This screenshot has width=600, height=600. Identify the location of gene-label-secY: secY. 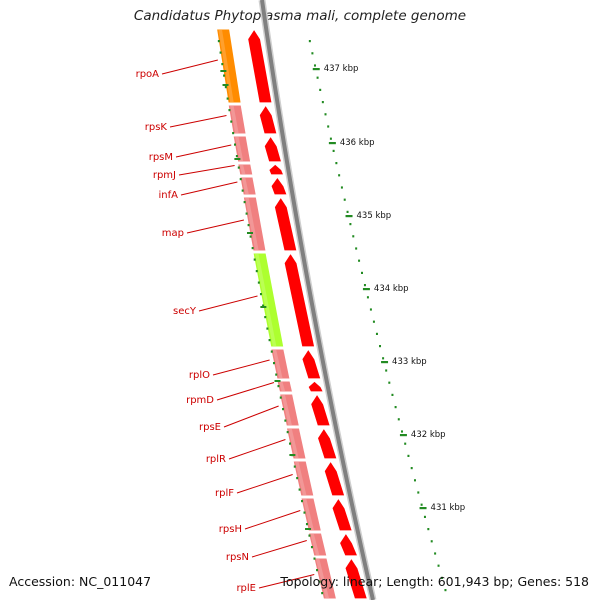
(185, 311).